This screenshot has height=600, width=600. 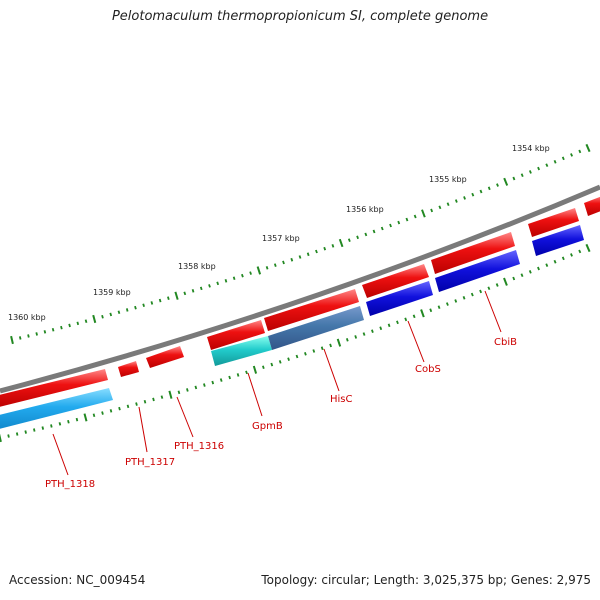 What do you see at coordinates (331, 370) in the screenshot?
I see `connector-hisc` at bounding box center [331, 370].